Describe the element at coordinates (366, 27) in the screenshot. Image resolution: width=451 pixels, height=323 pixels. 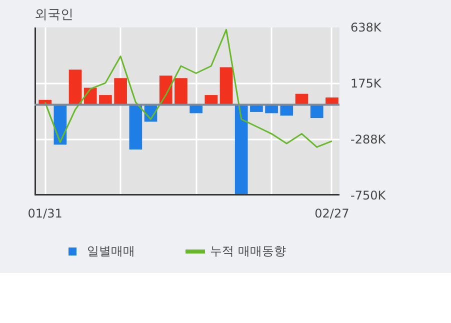
I see `y-tick-label: 638K` at that location.